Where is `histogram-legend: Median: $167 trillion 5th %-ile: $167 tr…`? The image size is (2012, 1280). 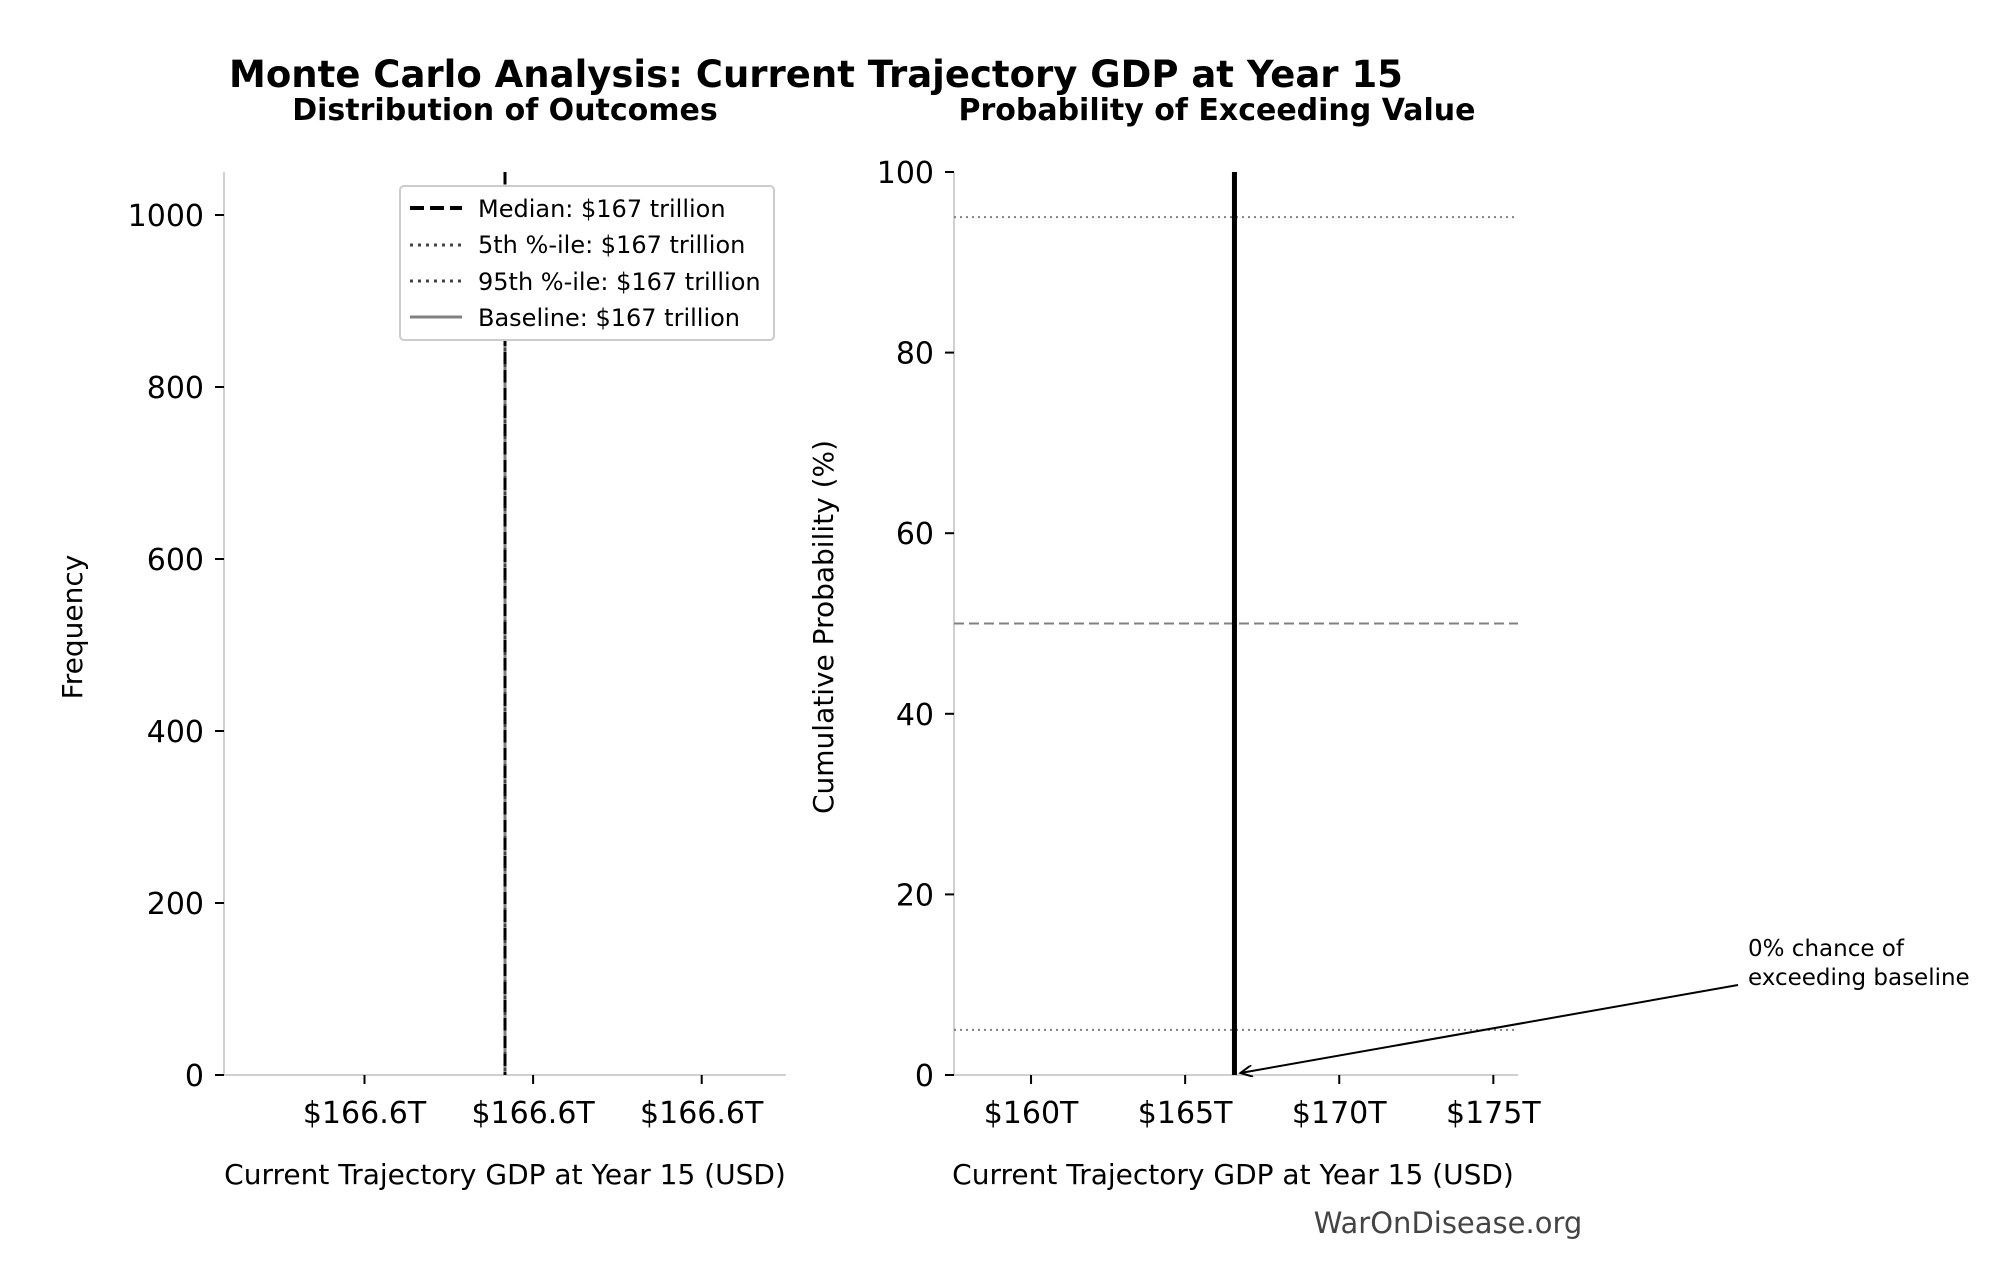 histogram-legend: Median: $167 trillion 5th %-ile: $167 tr… is located at coordinates (587, 263).